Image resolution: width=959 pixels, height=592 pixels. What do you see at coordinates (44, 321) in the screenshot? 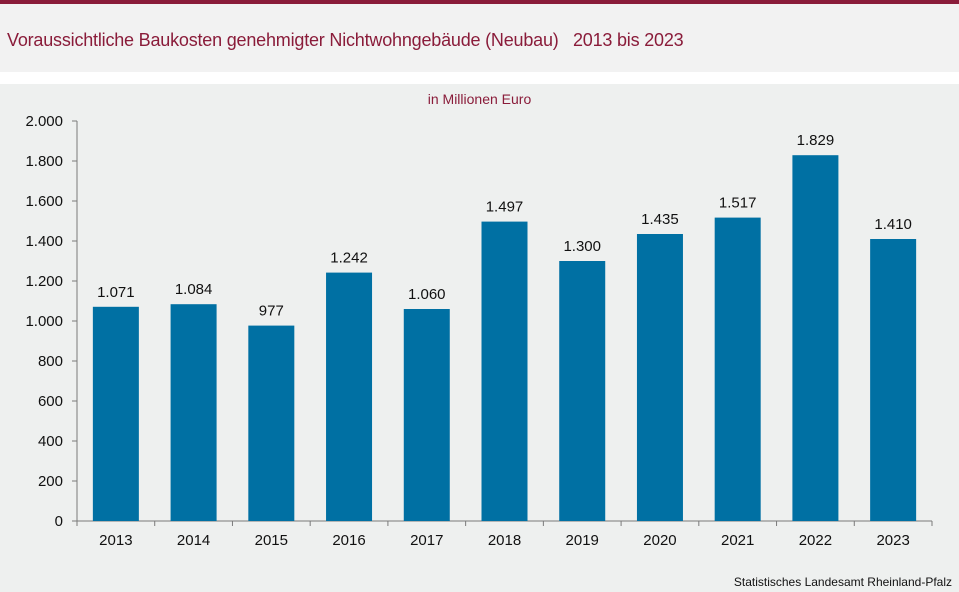
I see `y-tick-label: 1.000` at bounding box center [44, 321].